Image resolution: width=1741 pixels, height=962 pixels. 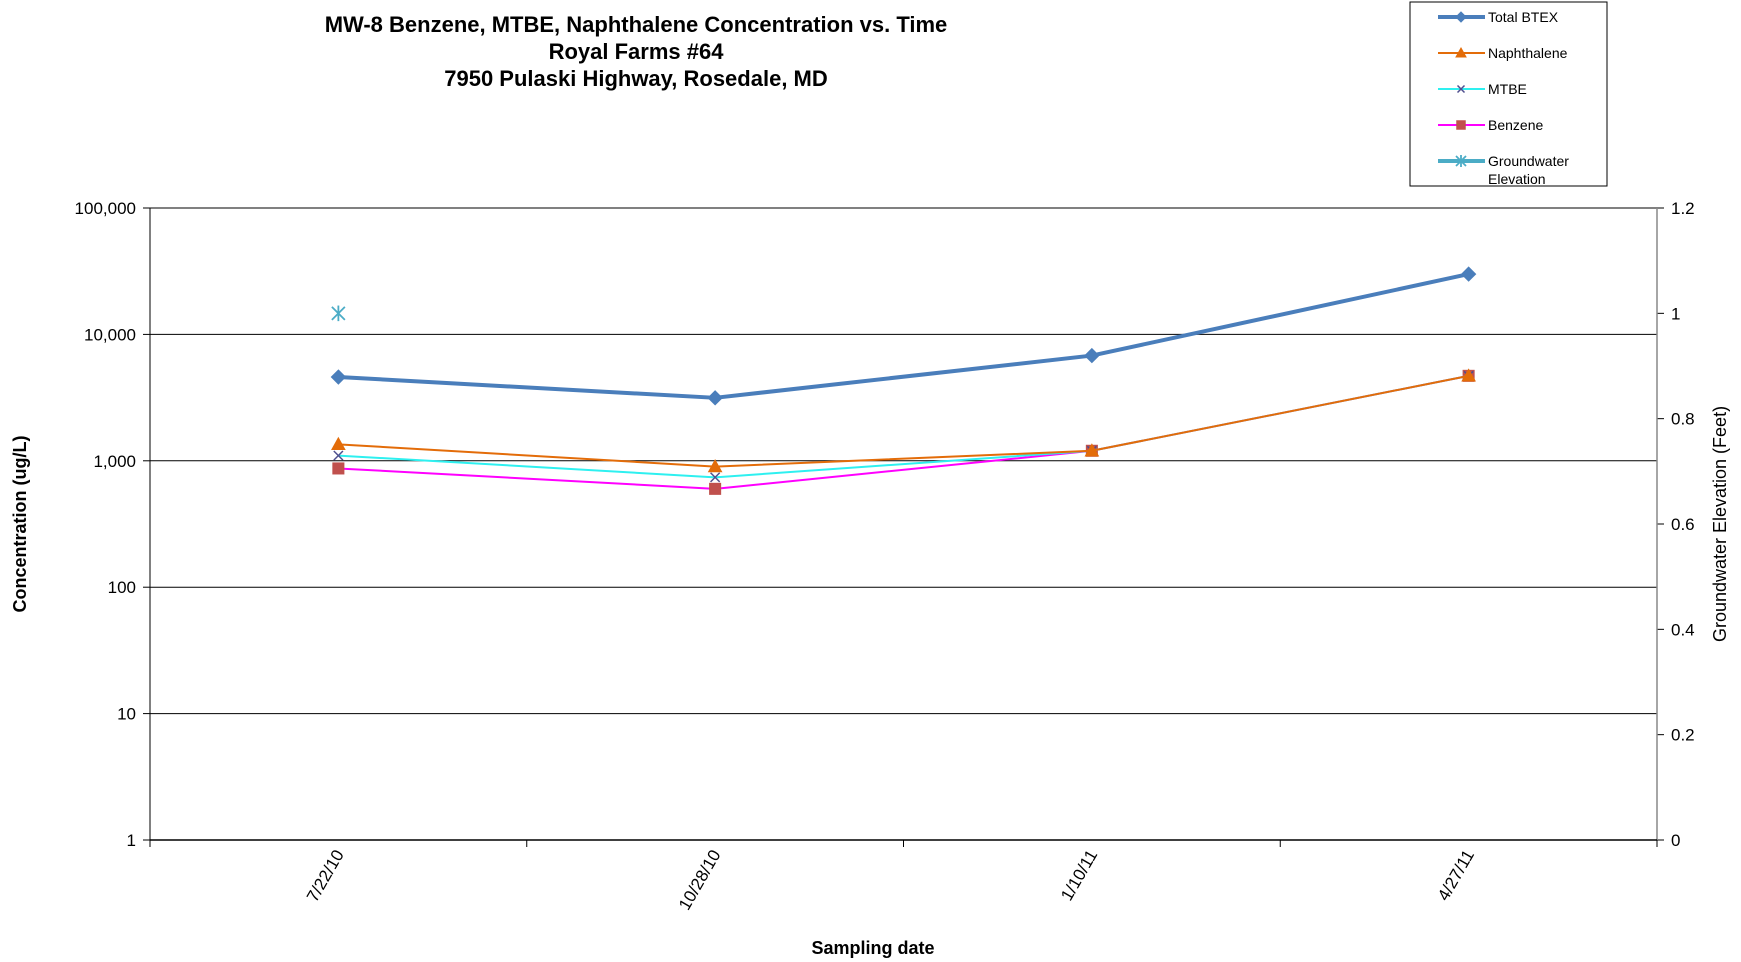 I want to click on x-axis-title: Sampling date, so click(x=872, y=948).